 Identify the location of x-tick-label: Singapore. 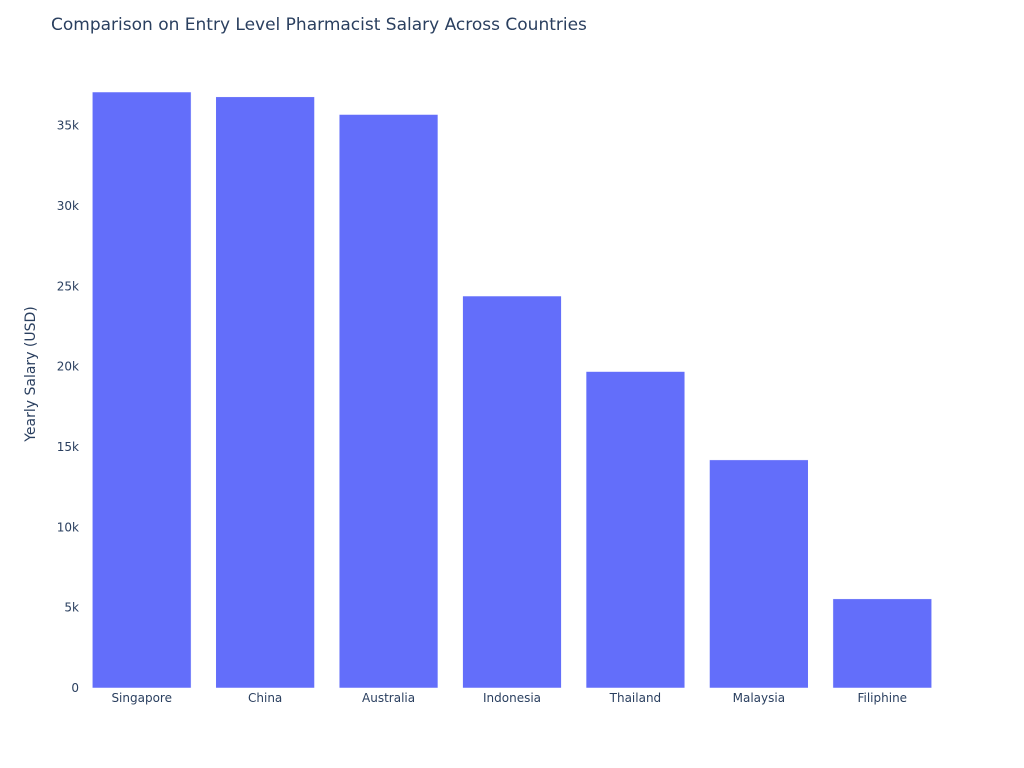
(141, 698).